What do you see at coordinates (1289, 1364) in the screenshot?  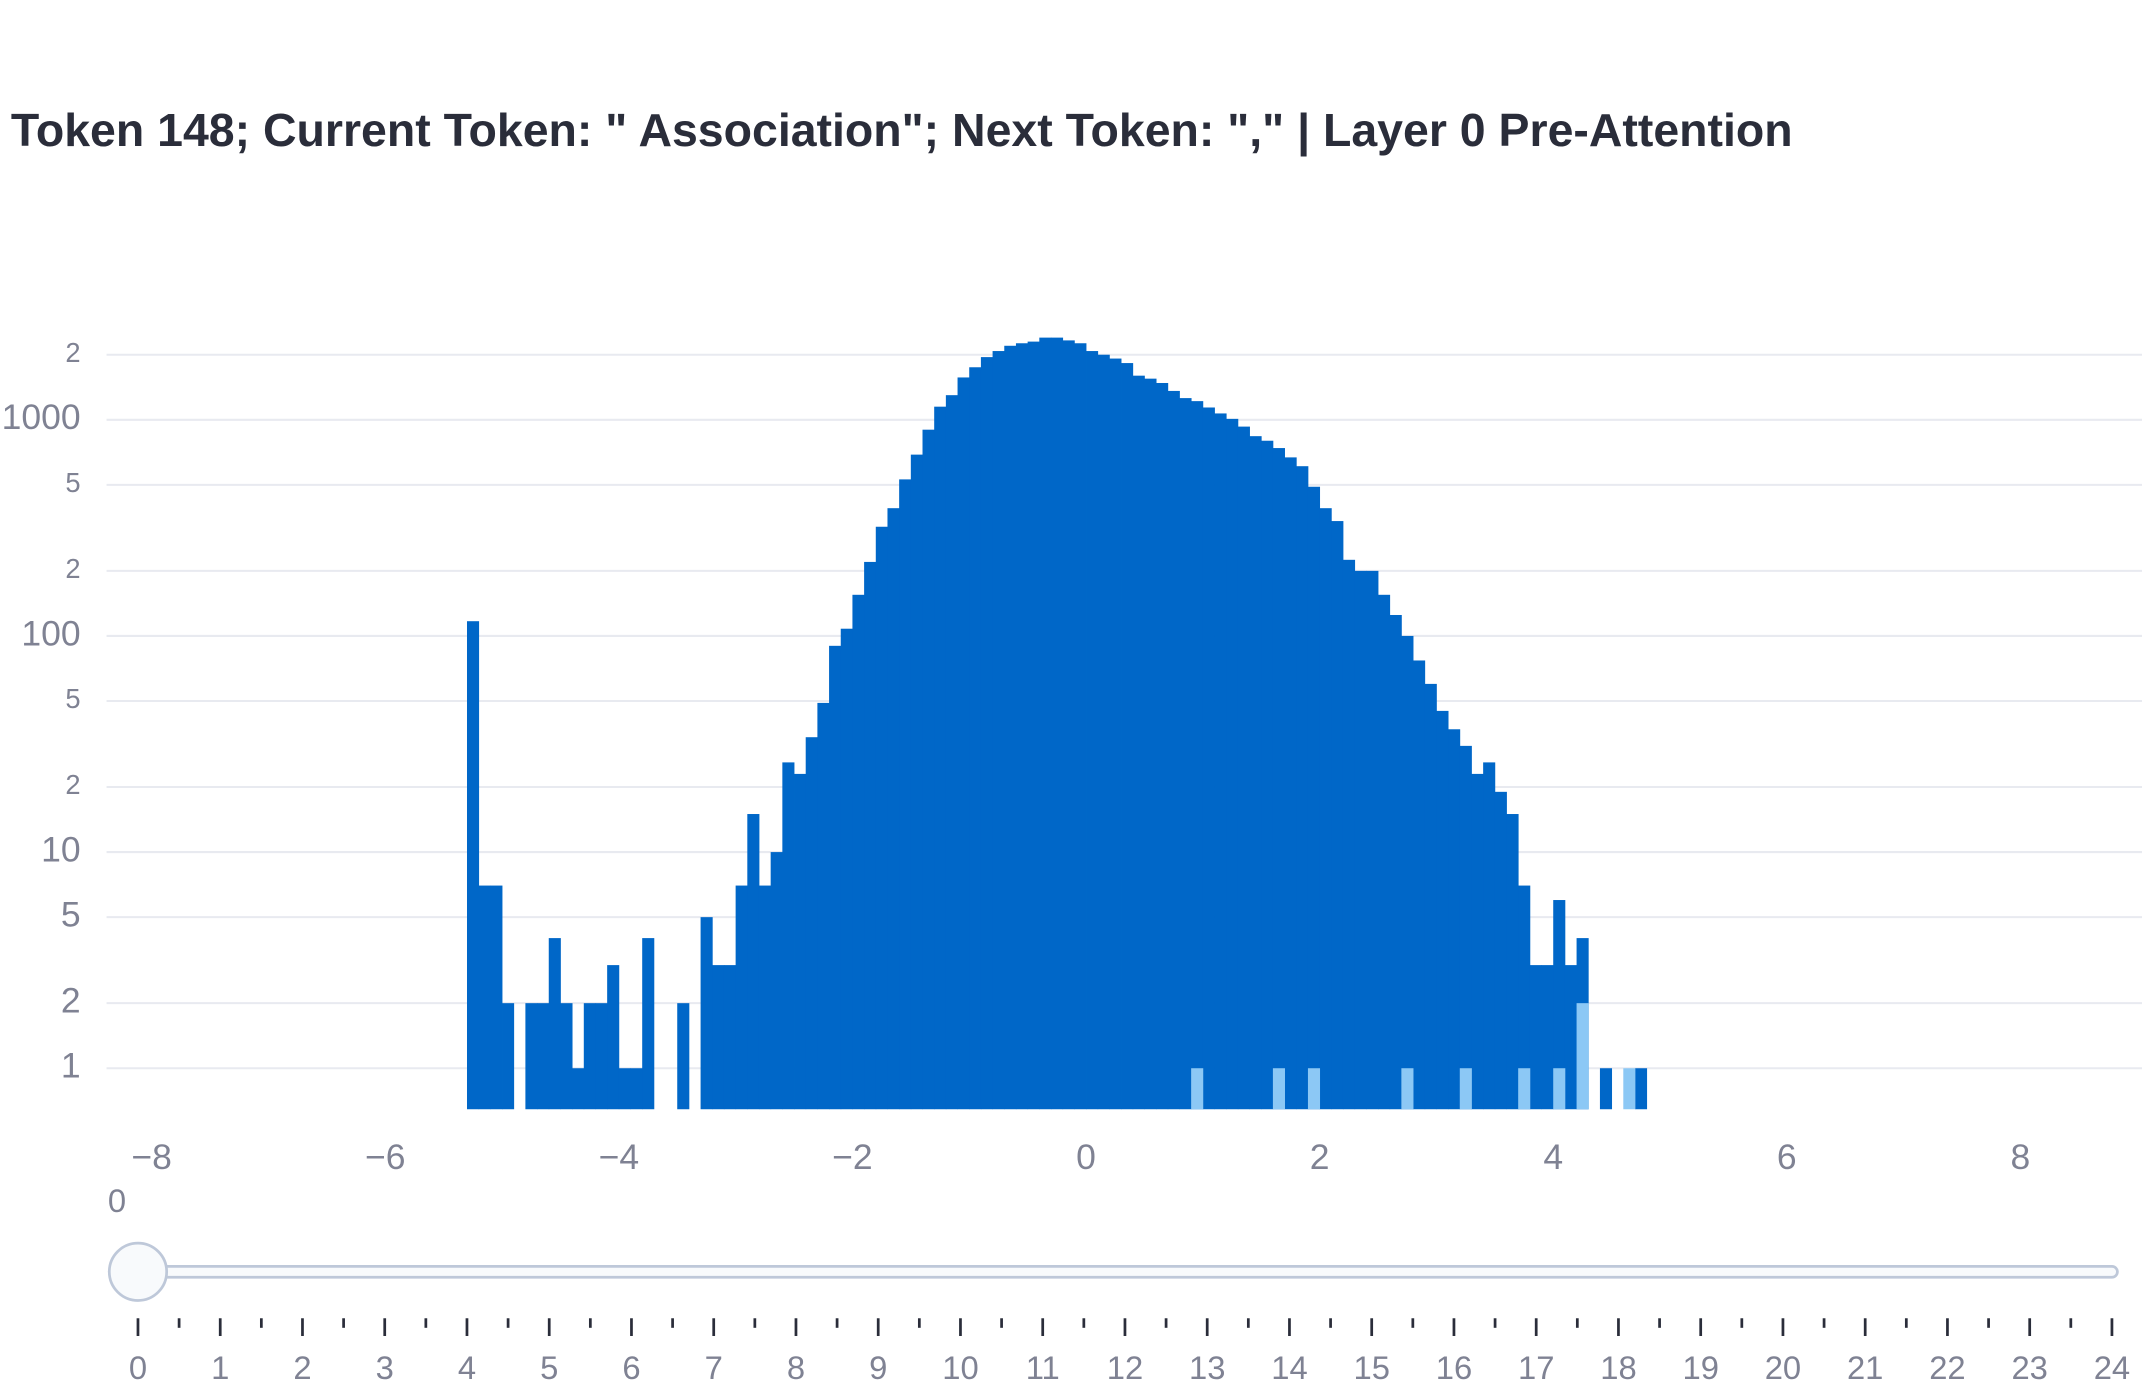 I see `slider-step-label: 14` at bounding box center [1289, 1364].